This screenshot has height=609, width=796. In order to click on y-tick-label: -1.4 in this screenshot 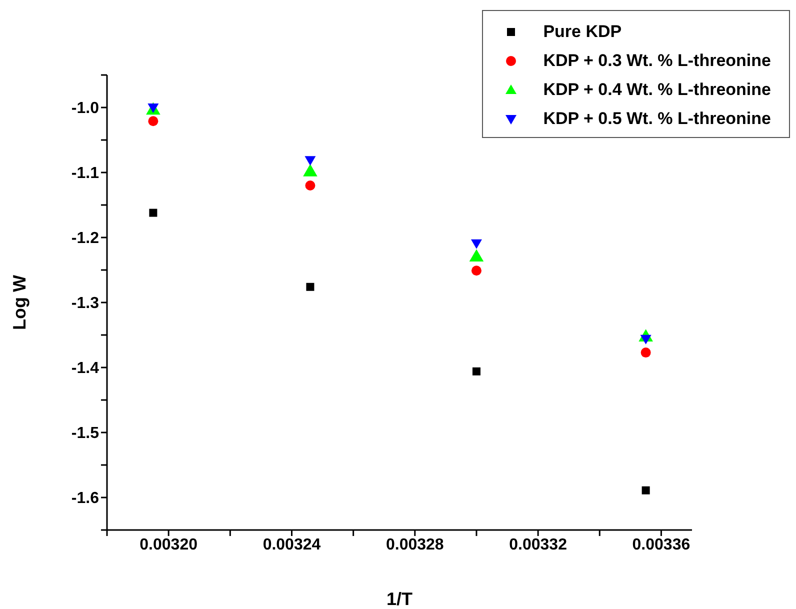, I will do `click(85, 369)`.